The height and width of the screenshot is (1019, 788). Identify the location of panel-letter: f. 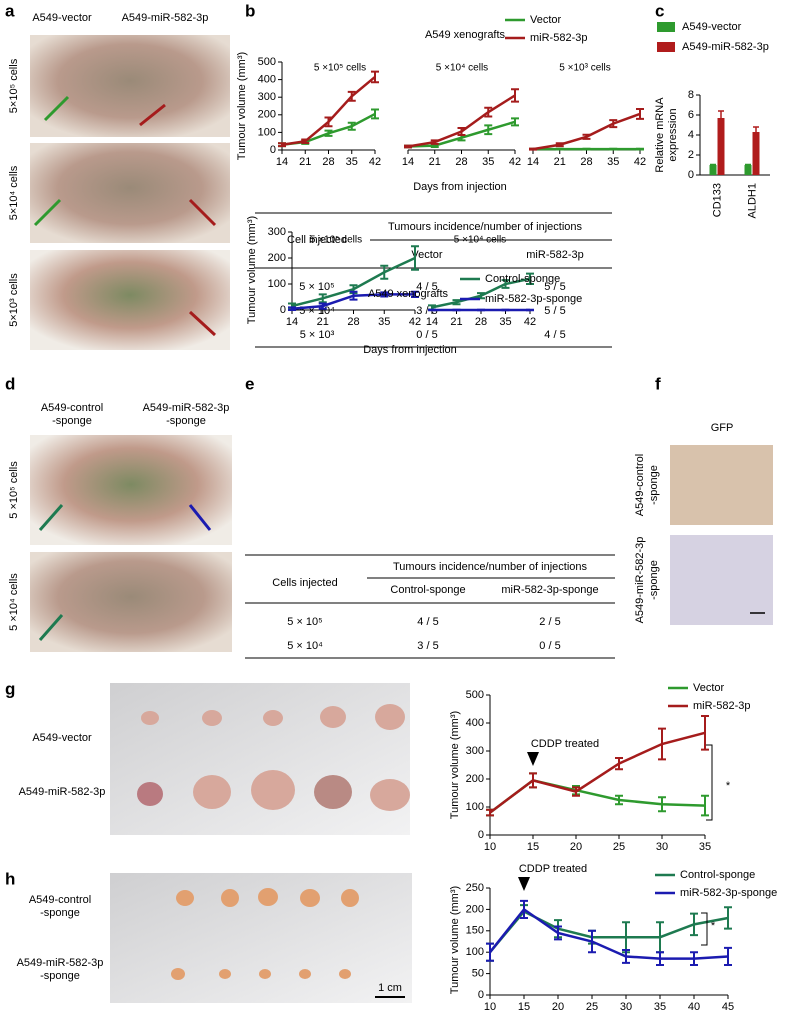
(658, 383).